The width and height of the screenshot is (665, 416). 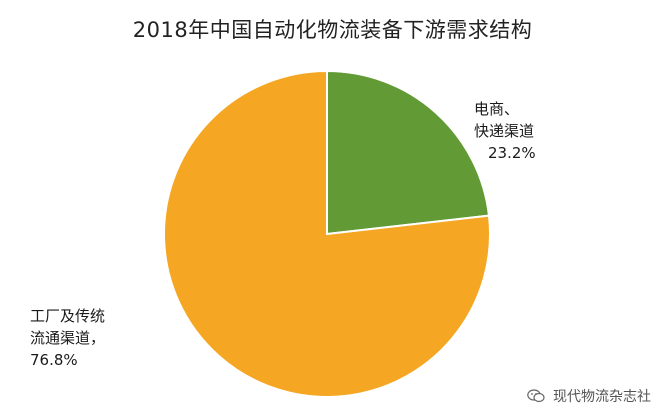 I want to click on watermark-text: 现代物流杂志社, so click(x=602, y=397).